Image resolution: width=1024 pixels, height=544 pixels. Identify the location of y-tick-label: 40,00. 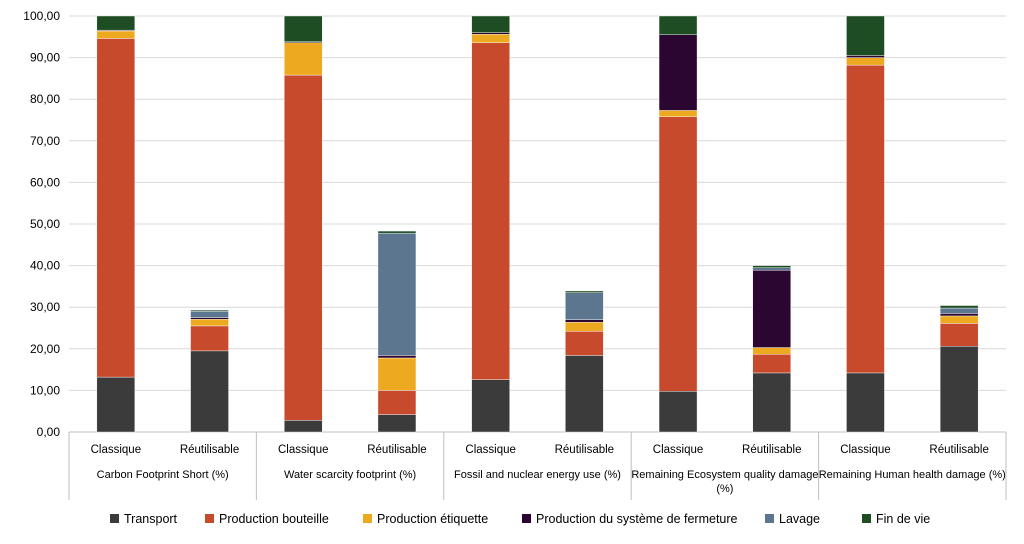
(45, 266).